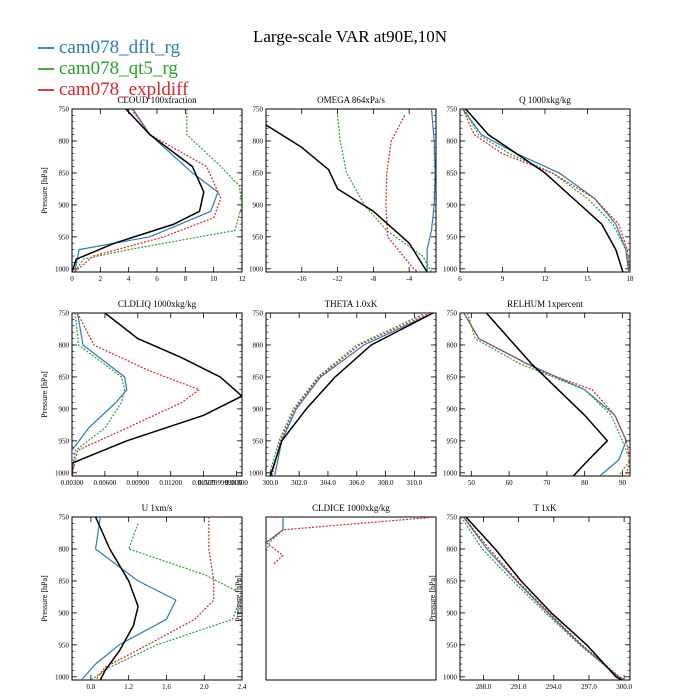 This screenshot has width=700, height=700. I want to click on x-tick-label: 8, so click(186, 279).